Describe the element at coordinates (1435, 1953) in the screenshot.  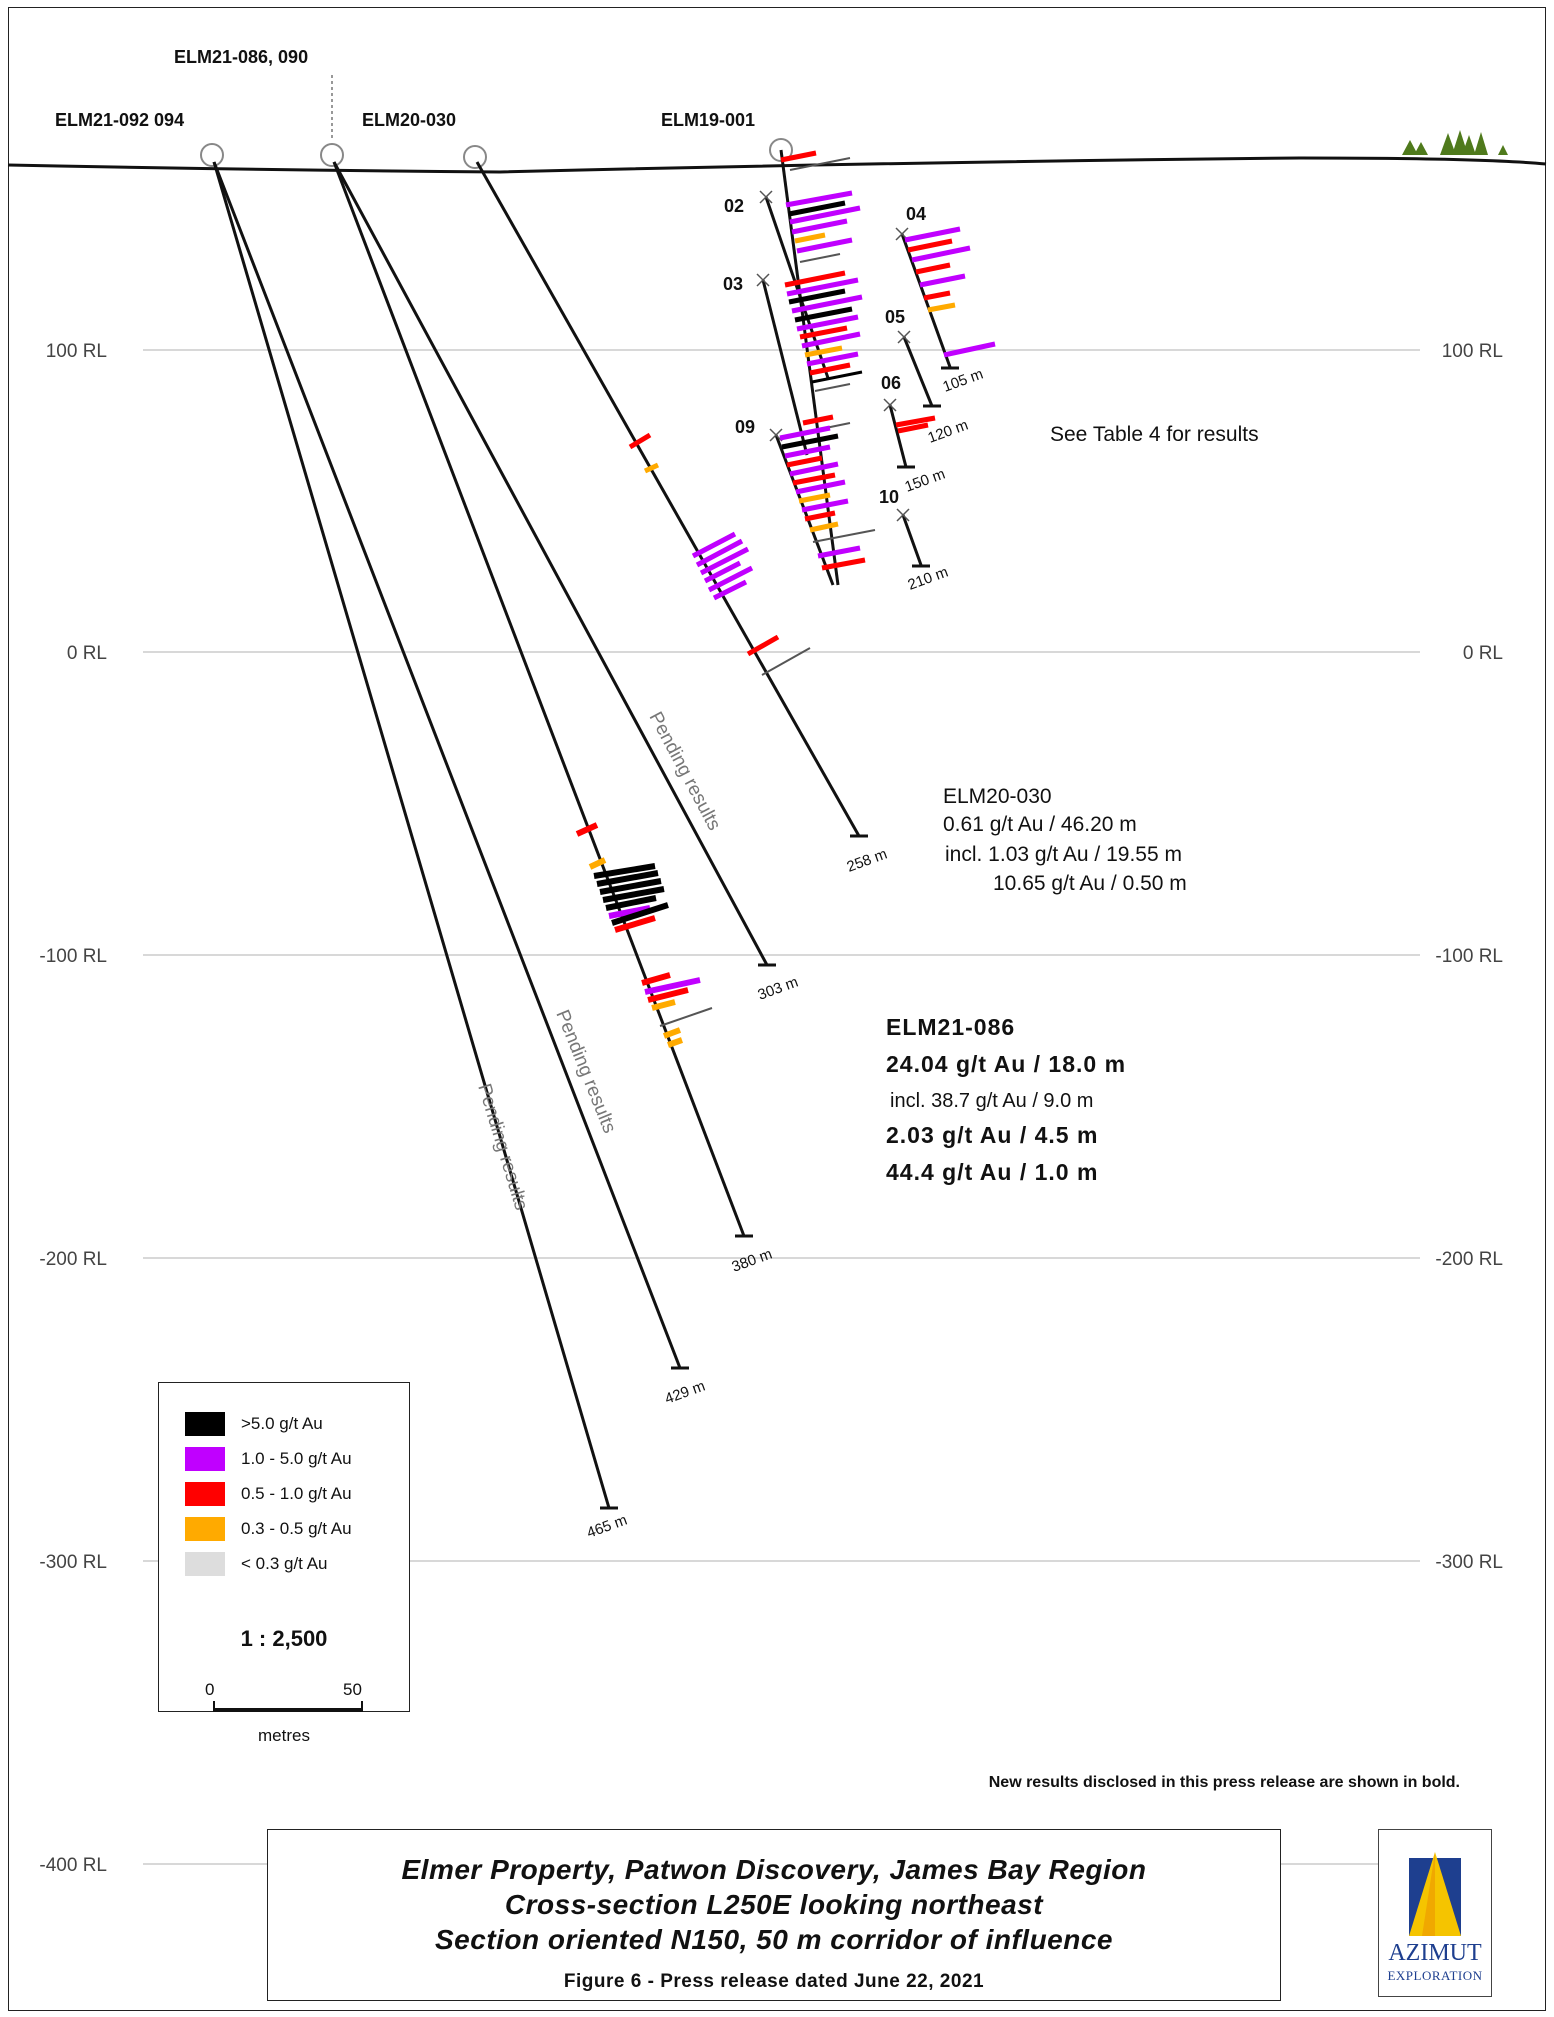
I see `logo-name: AZIMUT` at that location.